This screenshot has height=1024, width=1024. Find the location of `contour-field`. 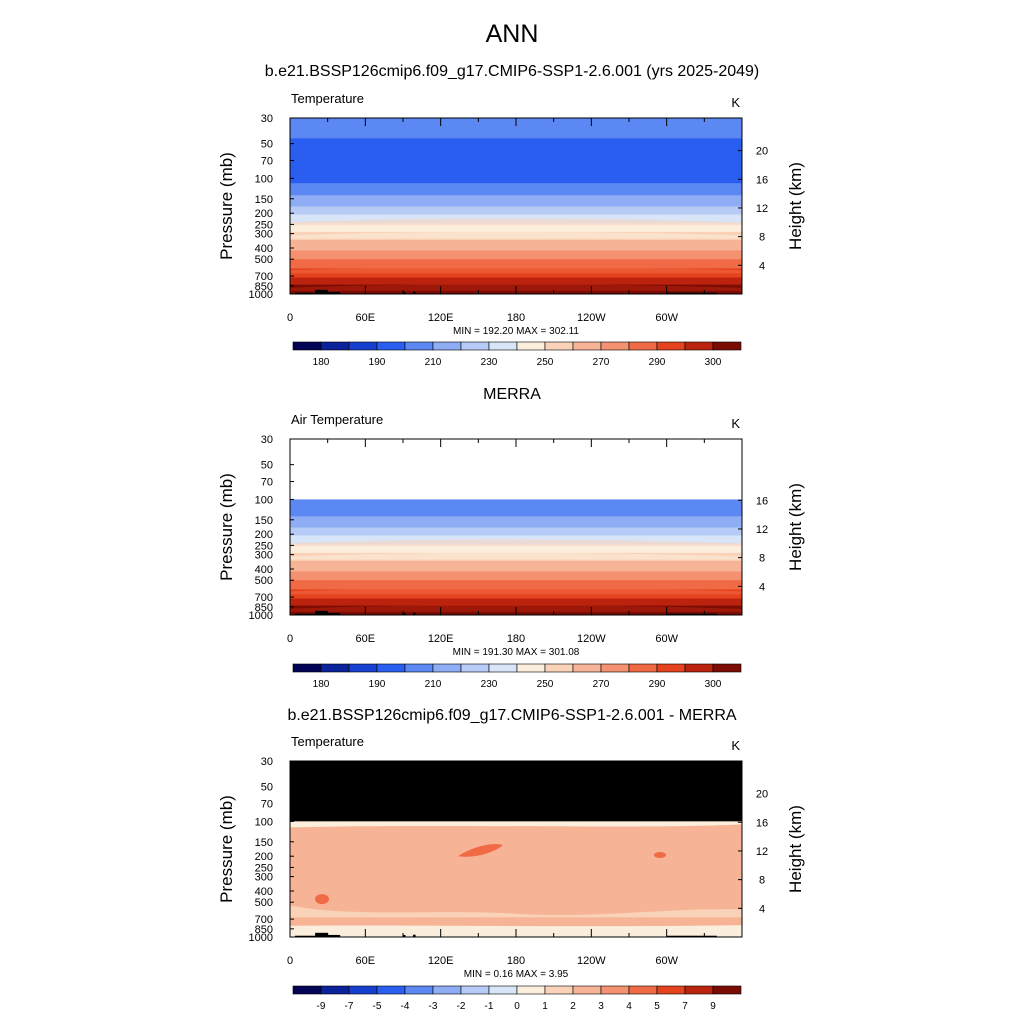

contour-field is located at coordinates (516, 849).